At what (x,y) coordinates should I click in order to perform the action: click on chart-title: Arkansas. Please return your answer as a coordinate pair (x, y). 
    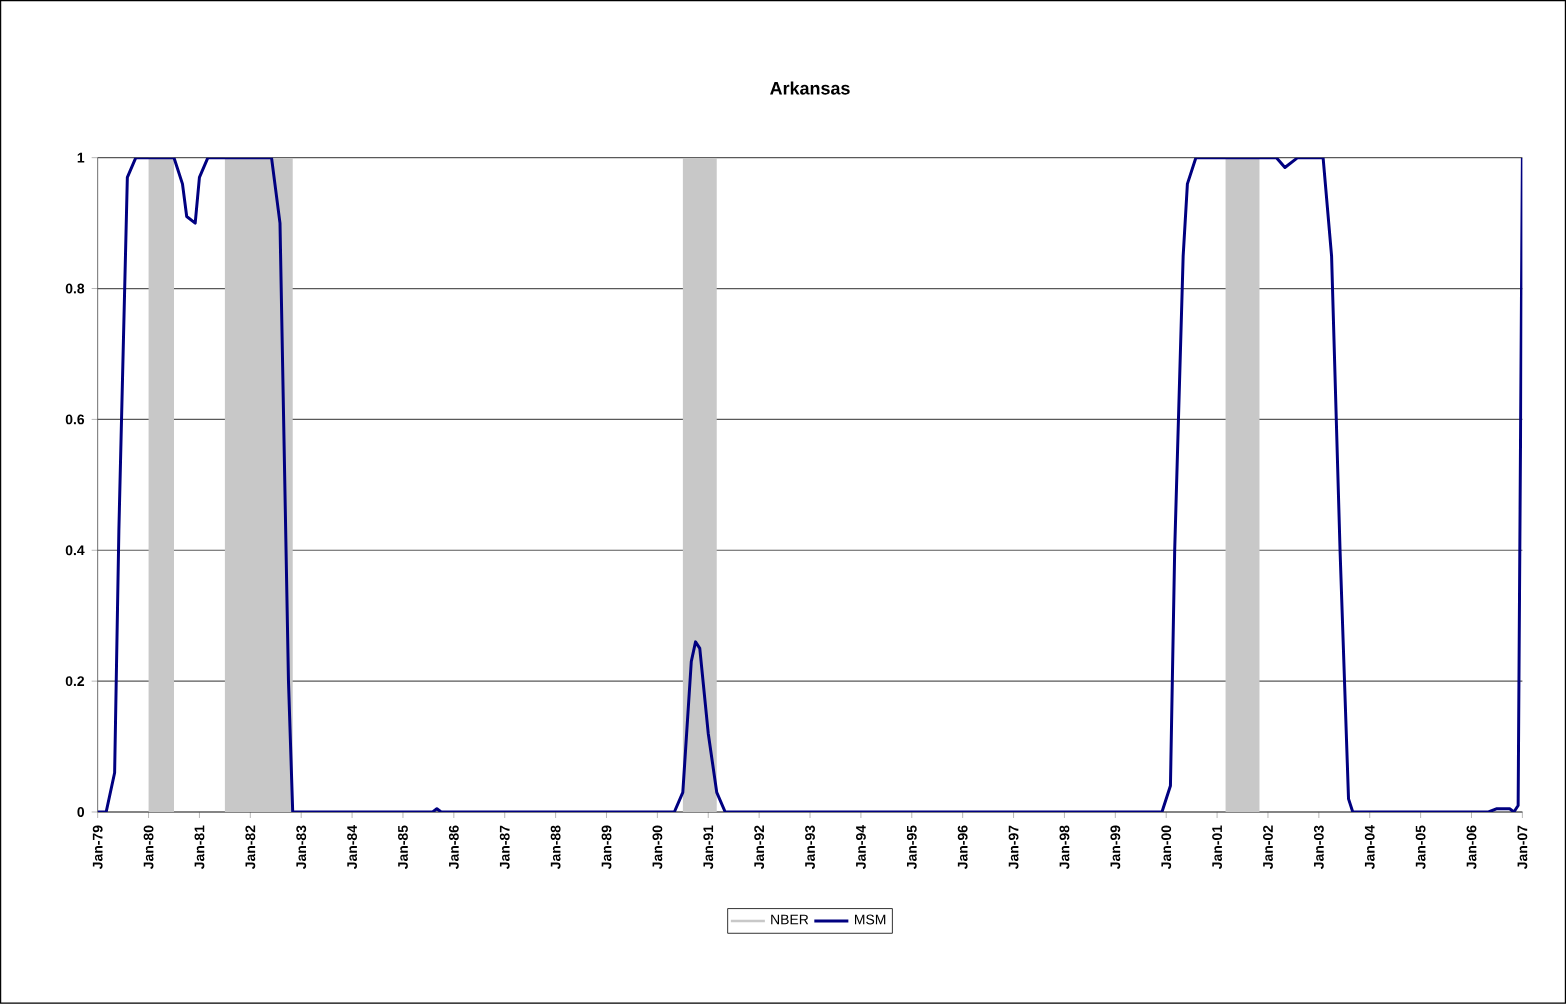
    Looking at the image, I should click on (810, 88).